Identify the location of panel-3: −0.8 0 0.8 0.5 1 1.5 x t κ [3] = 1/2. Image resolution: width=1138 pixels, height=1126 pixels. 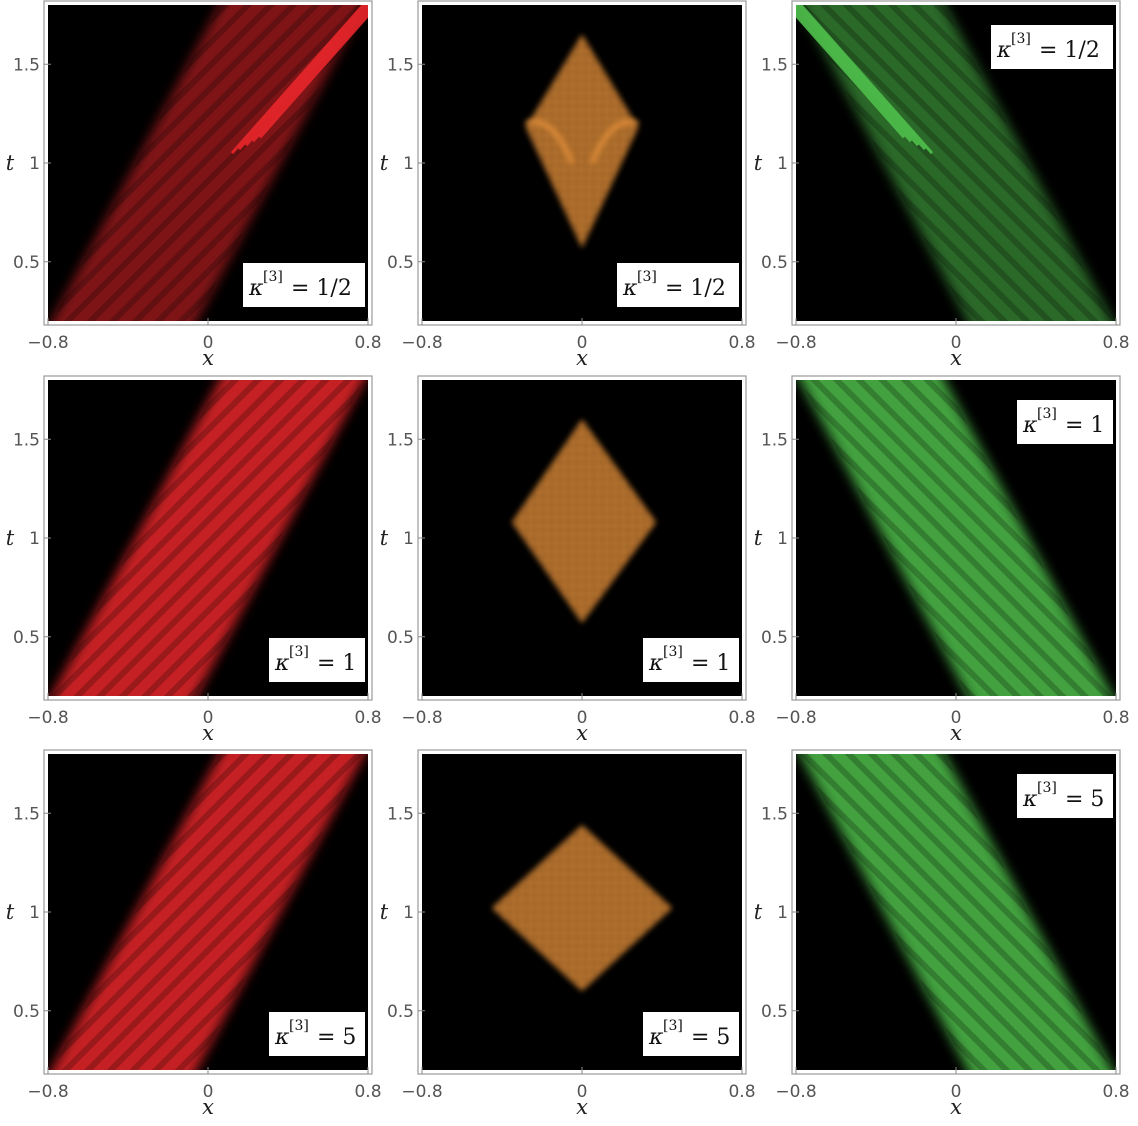
(942, 185).